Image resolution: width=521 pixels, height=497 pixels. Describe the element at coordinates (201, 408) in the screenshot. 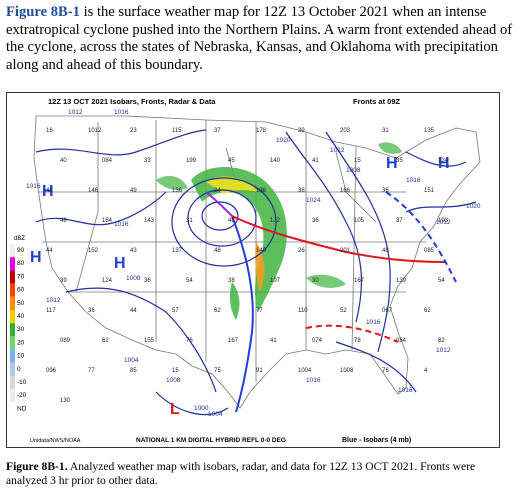

I see `isobar-label: 1000` at that location.